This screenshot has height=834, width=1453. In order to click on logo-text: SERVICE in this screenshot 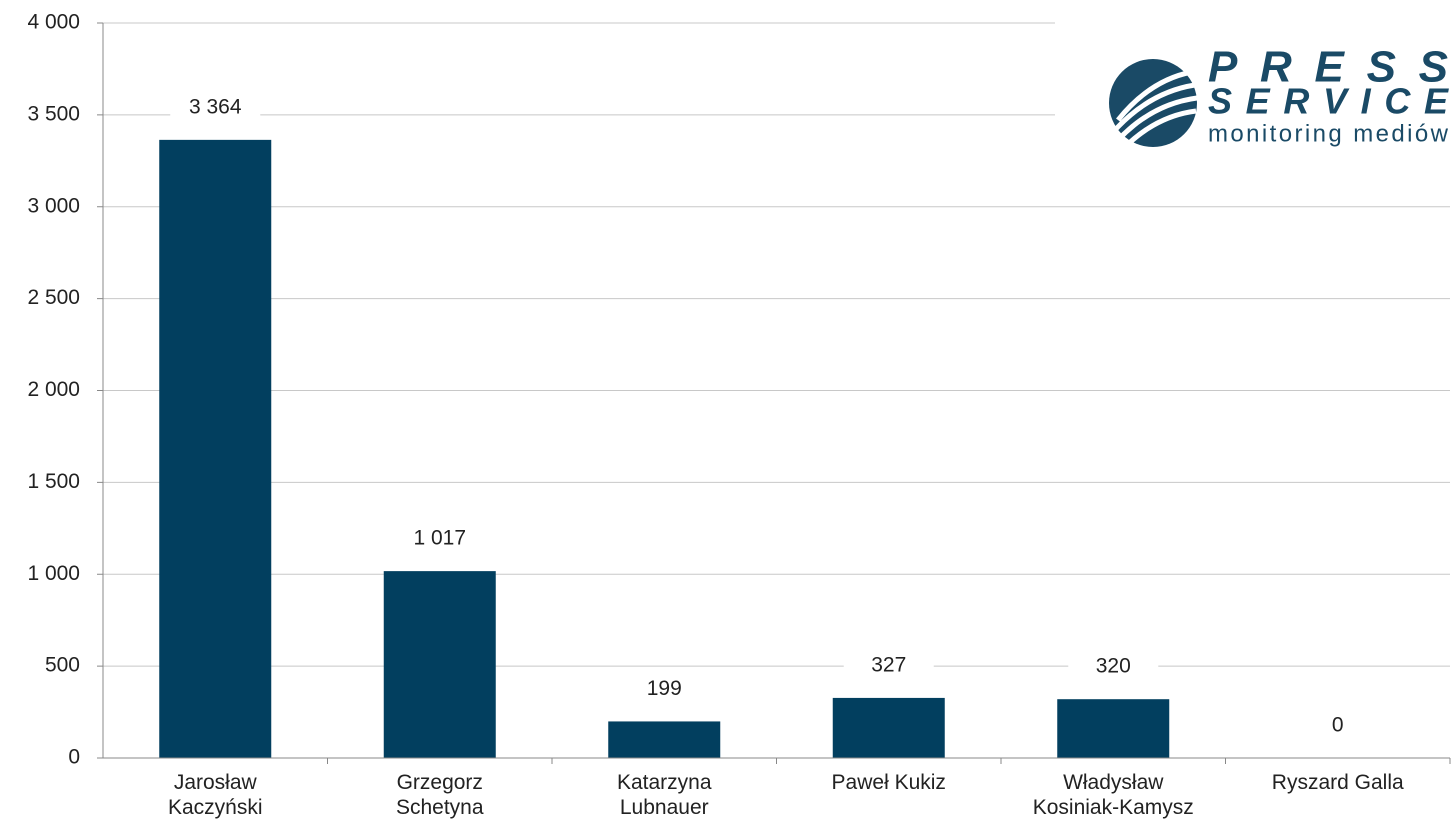, I will do `click(1328, 101)`.